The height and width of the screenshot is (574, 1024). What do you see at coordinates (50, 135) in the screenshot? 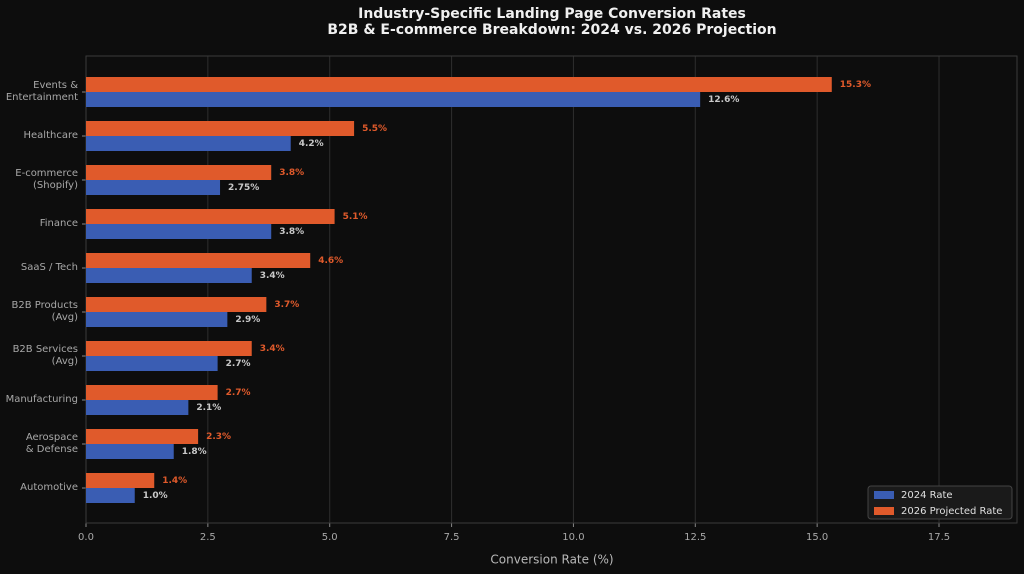
I see `y-tick-label: Healthcare` at bounding box center [50, 135].